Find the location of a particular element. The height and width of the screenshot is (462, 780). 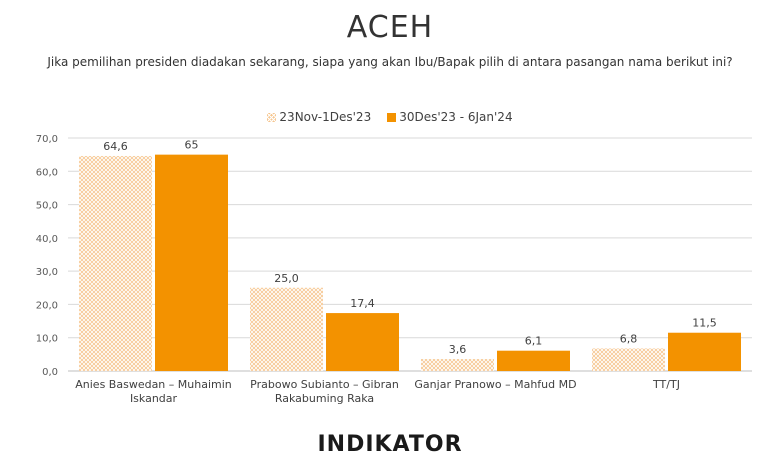

x-tick-label: Ganjar Pranowo – Mahfud MD is located at coordinates (495, 384).